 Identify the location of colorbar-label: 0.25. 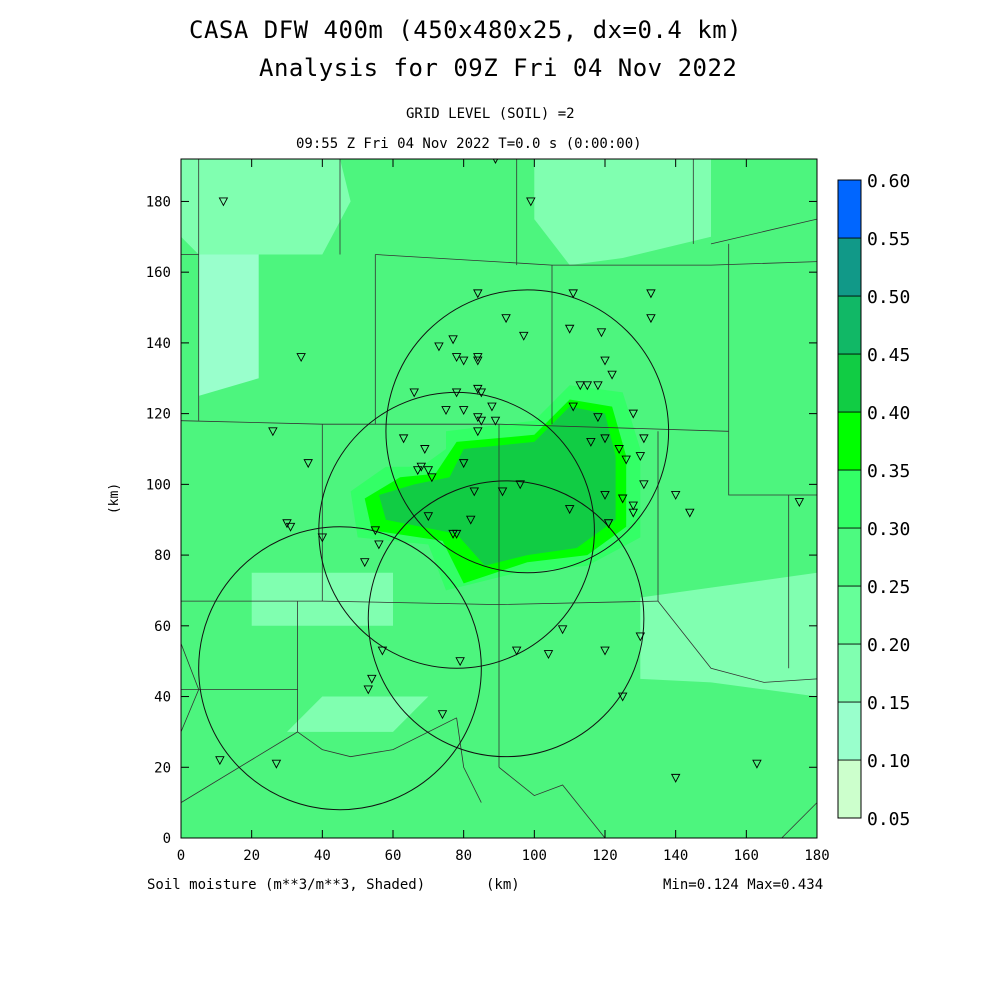
(888, 587).